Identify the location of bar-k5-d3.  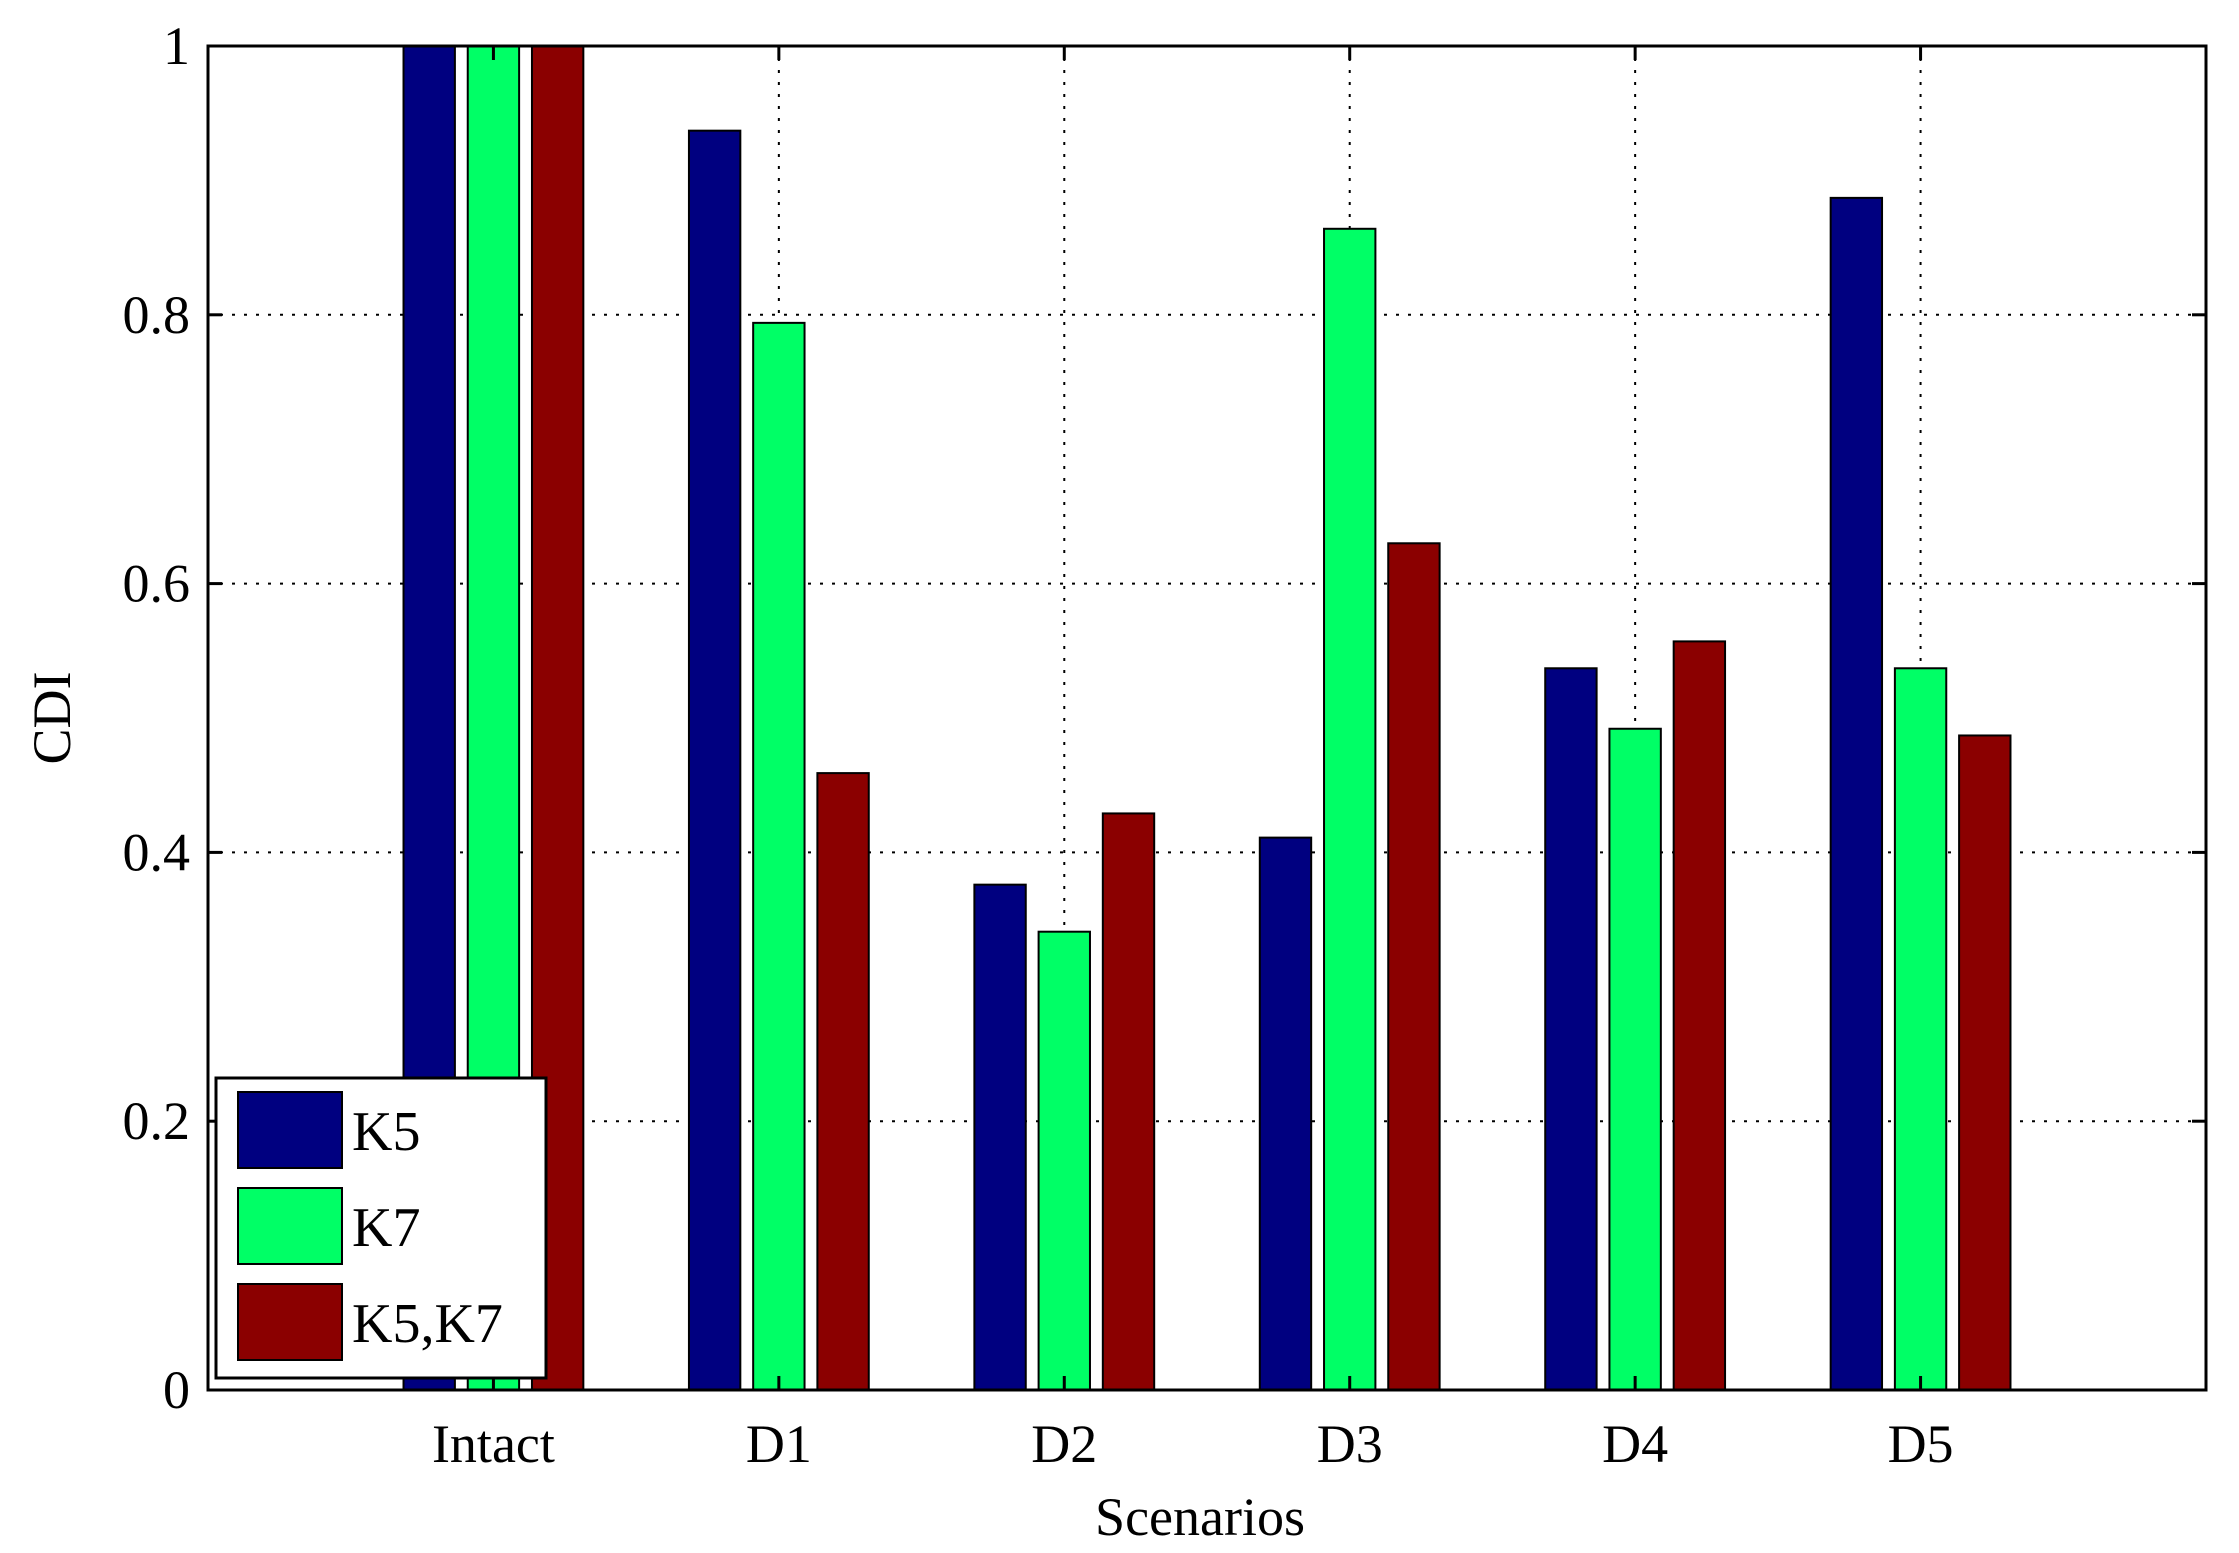
(1285, 1113).